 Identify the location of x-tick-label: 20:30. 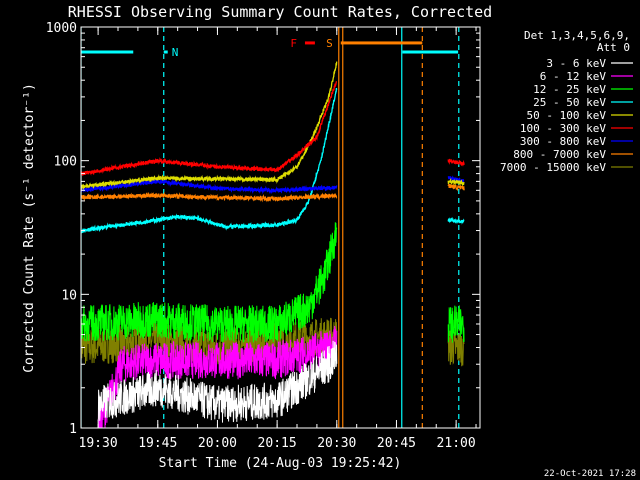
(336, 443).